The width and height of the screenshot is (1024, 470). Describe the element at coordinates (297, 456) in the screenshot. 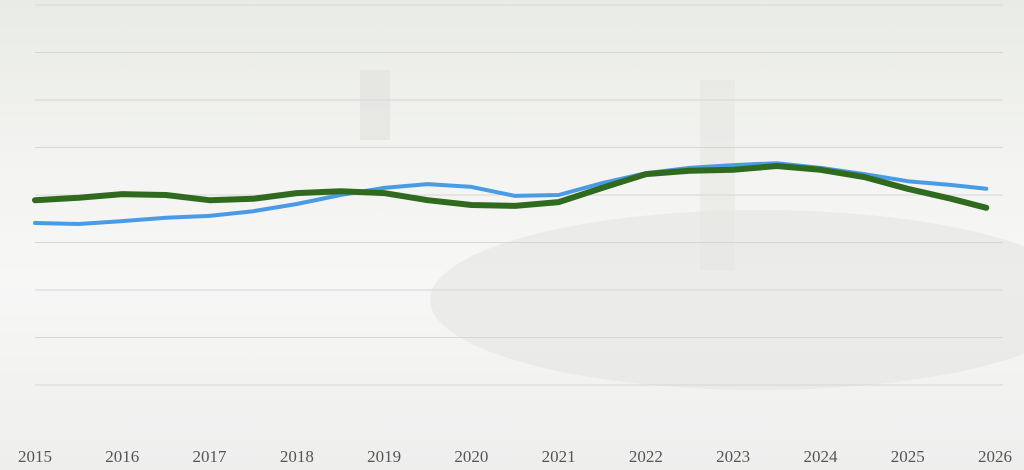

I see `x-tick-label: 2018` at that location.